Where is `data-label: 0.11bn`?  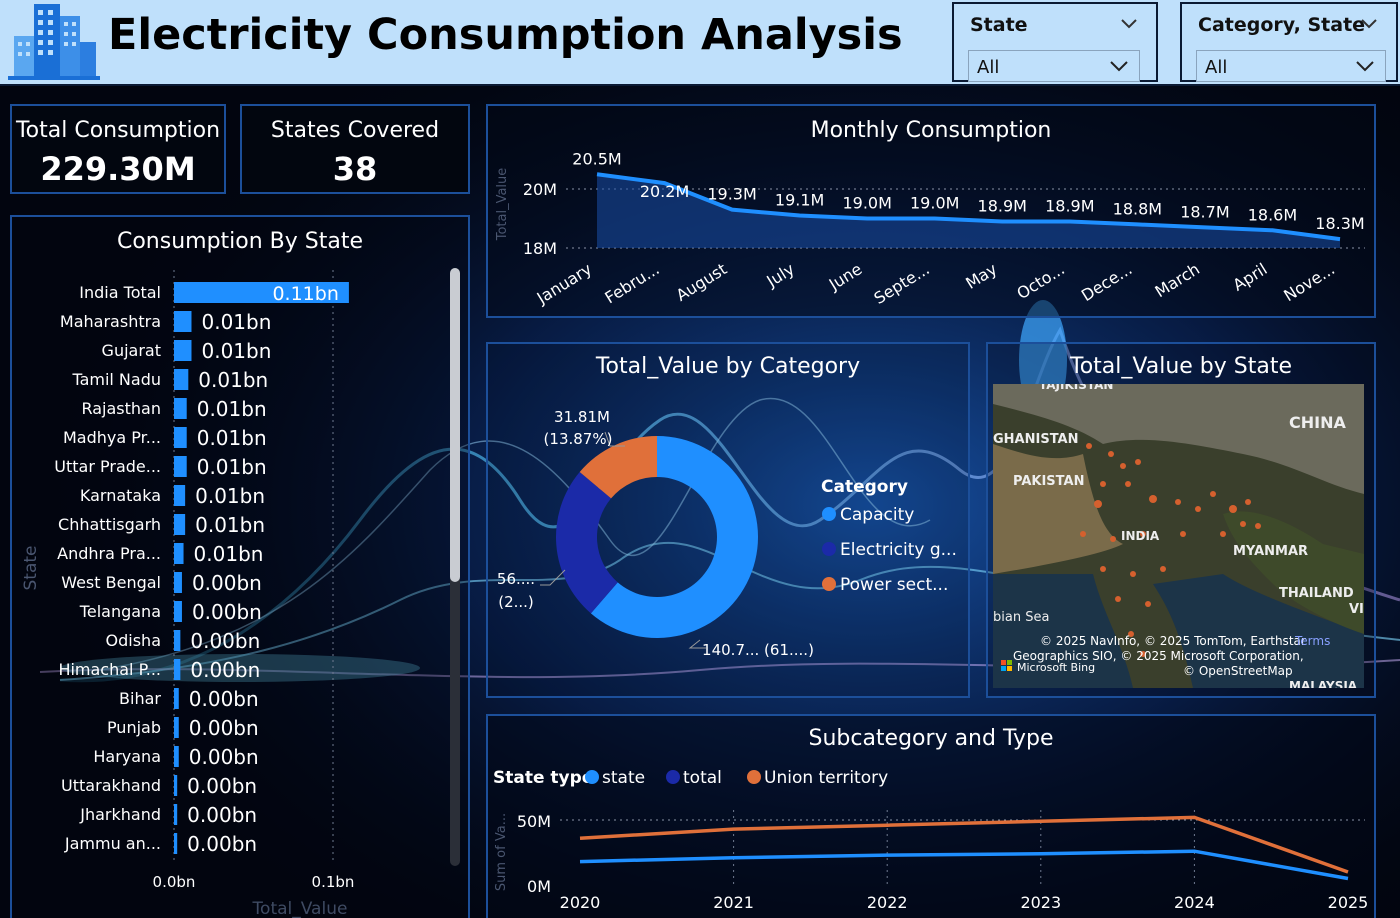
data-label: 0.11bn is located at coordinates (305, 294).